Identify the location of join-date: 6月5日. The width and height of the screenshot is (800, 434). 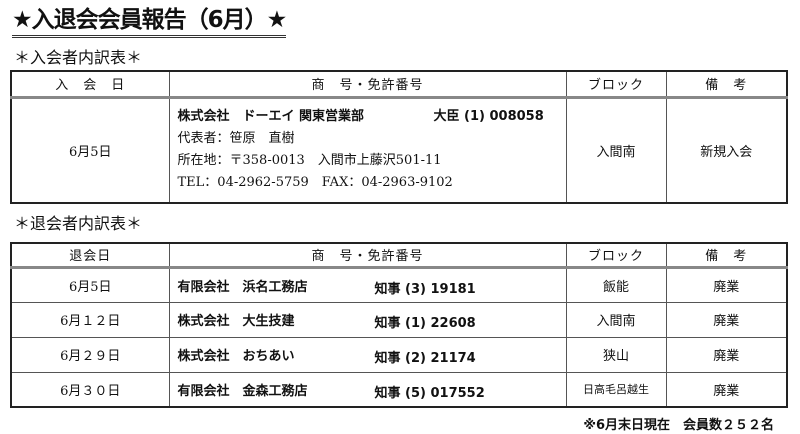
(90, 150).